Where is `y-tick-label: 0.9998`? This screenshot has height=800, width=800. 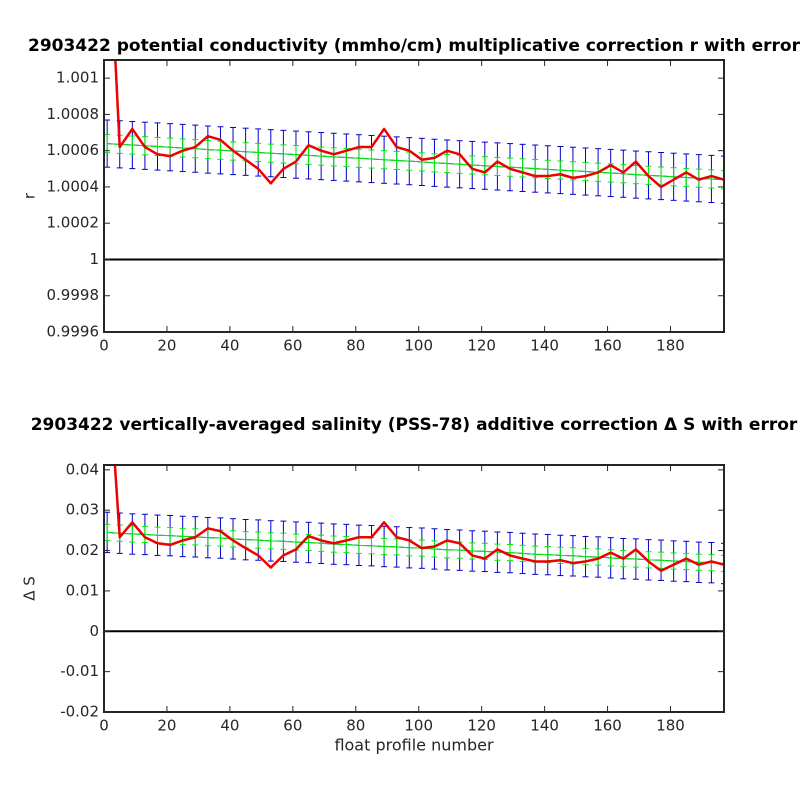
y-tick-label: 0.9998 is located at coordinates (73, 295).